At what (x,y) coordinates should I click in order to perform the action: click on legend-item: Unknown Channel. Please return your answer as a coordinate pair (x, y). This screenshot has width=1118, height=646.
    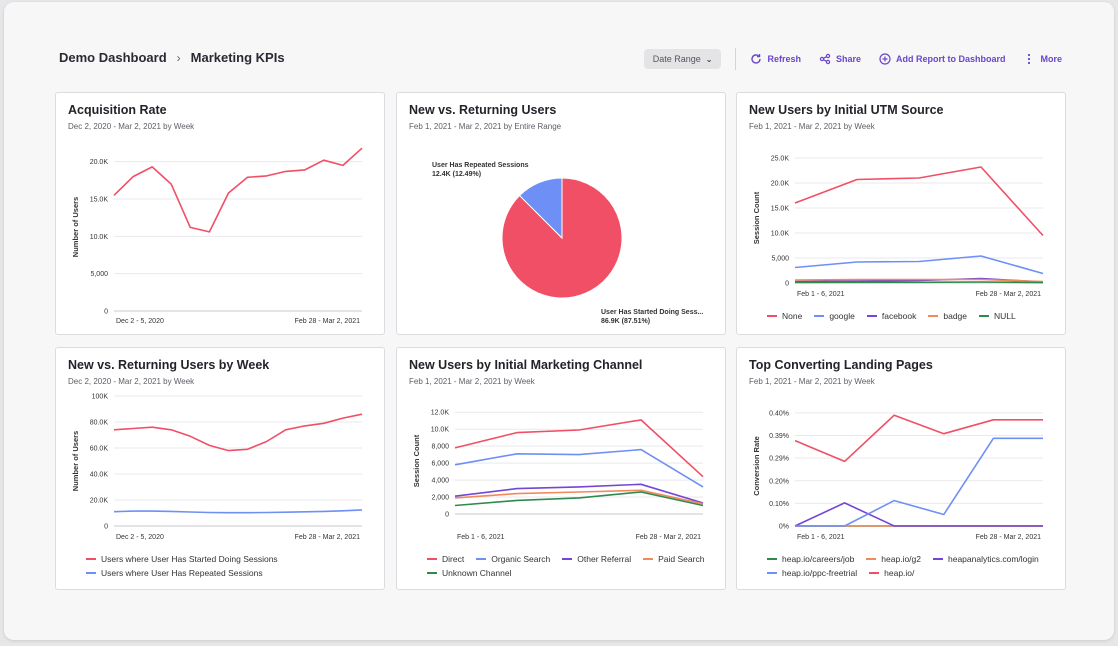
    Looking at the image, I should click on (469, 573).